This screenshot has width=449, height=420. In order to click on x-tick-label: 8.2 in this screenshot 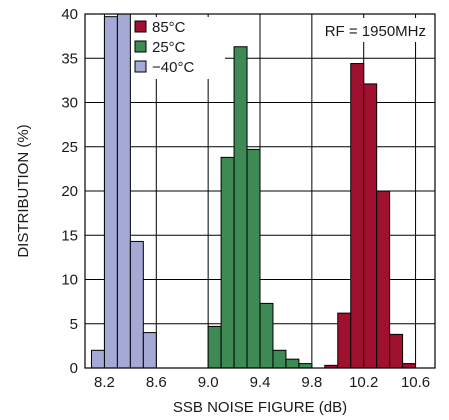, I will do `click(104, 382)`.